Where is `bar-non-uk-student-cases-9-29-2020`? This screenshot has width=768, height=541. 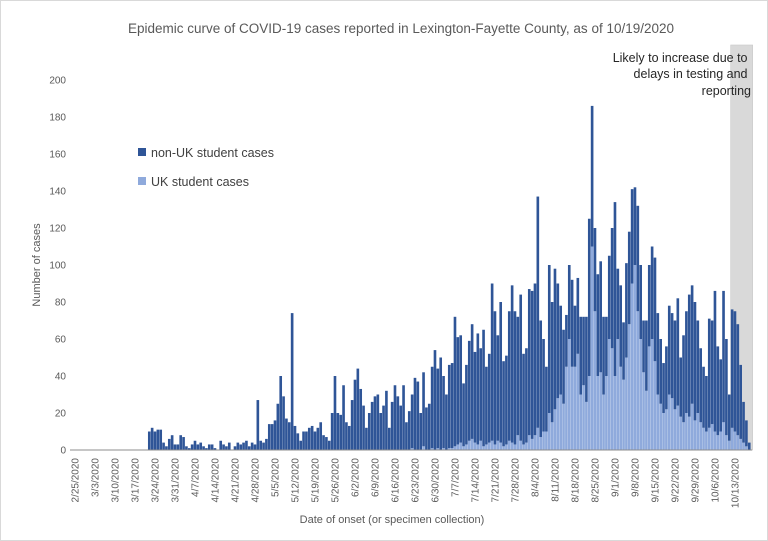 bar-non-uk-student-cases-9-29-2020 is located at coordinates (695, 361).